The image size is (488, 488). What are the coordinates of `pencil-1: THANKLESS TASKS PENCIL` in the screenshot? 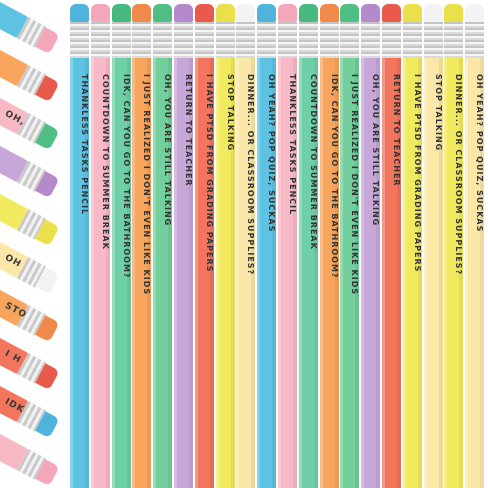 It's located at (79, 246).